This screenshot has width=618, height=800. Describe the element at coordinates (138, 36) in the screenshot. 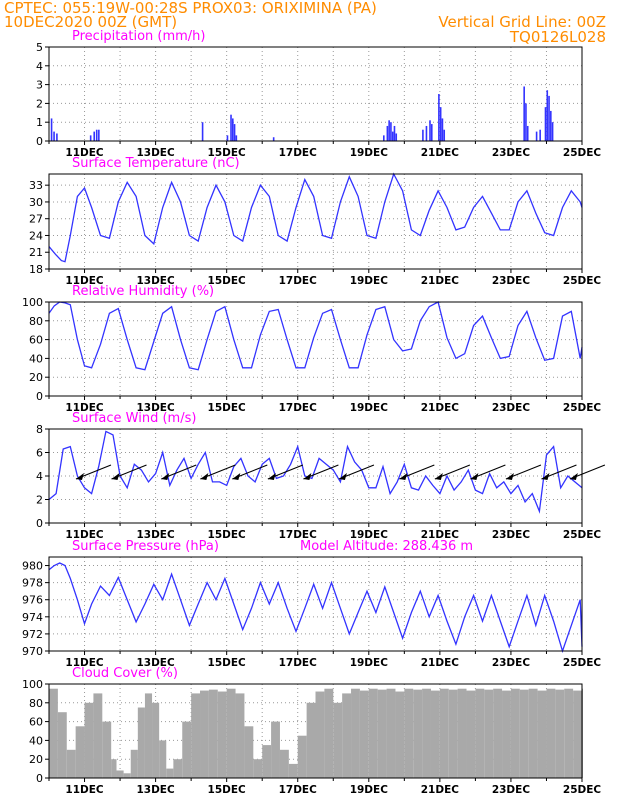

I see `precipitation-title: Precipitation (mm/h)` at that location.